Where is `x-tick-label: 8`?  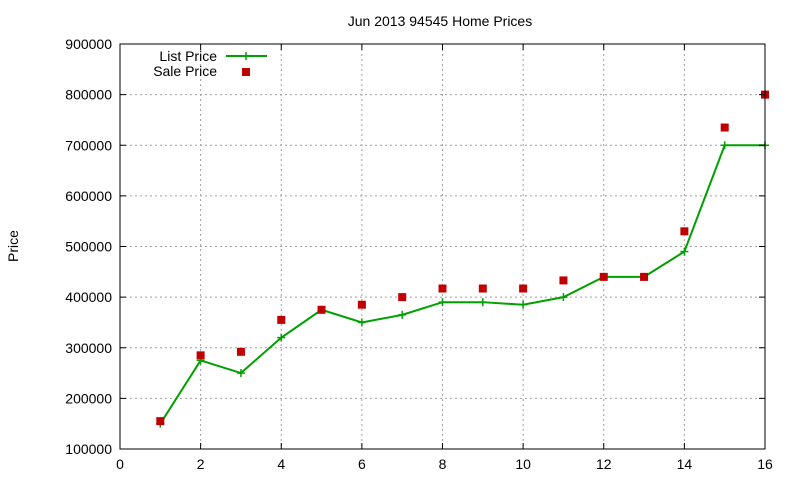 x-tick-label: 8 is located at coordinates (443, 464).